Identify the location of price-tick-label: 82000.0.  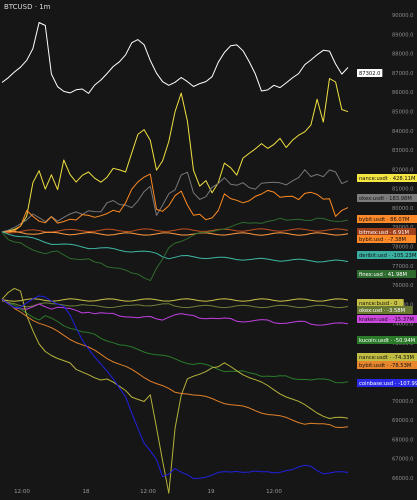
(402, 170).